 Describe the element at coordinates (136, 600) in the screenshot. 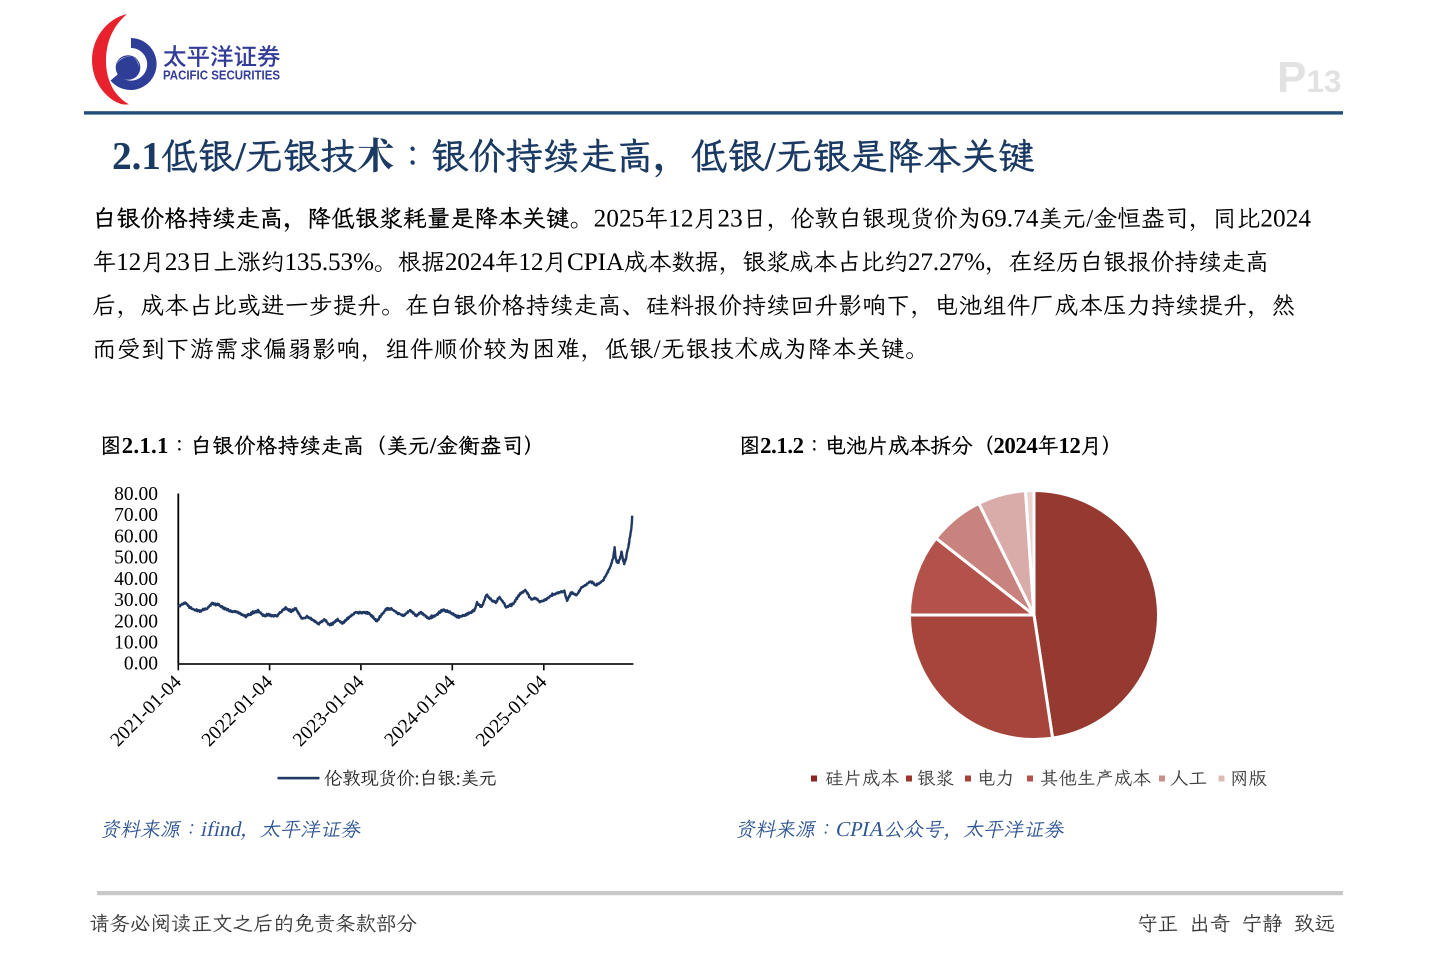

I see `svg-text: 30.00` at that location.